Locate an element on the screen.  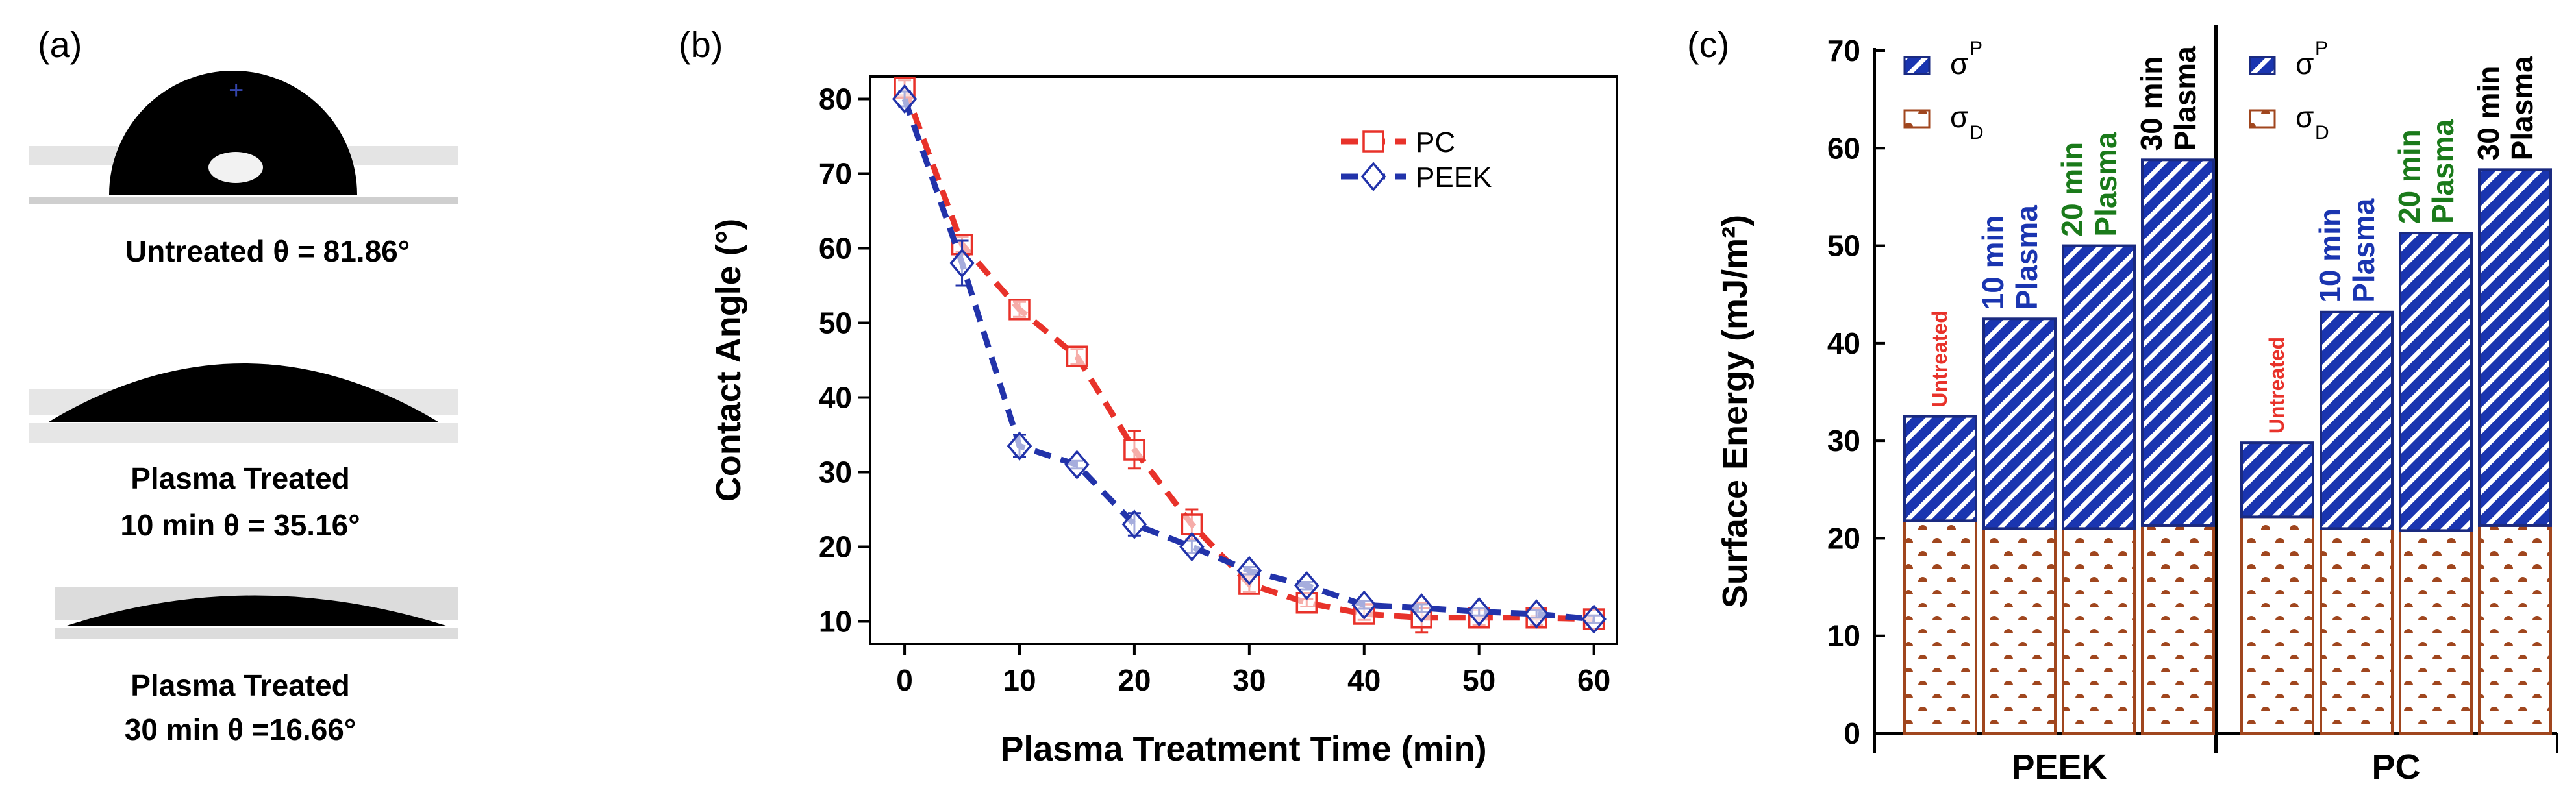
x-tick-label: 10 is located at coordinates (1019, 680).